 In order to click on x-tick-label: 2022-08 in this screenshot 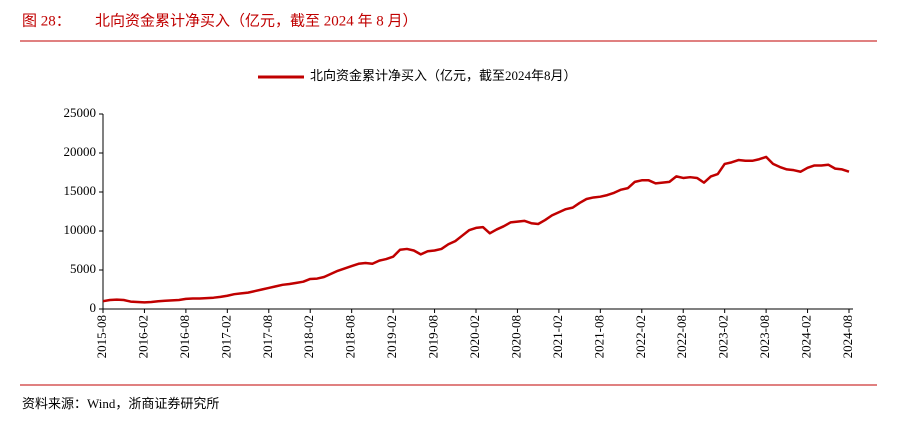, I will do `click(681, 336)`.